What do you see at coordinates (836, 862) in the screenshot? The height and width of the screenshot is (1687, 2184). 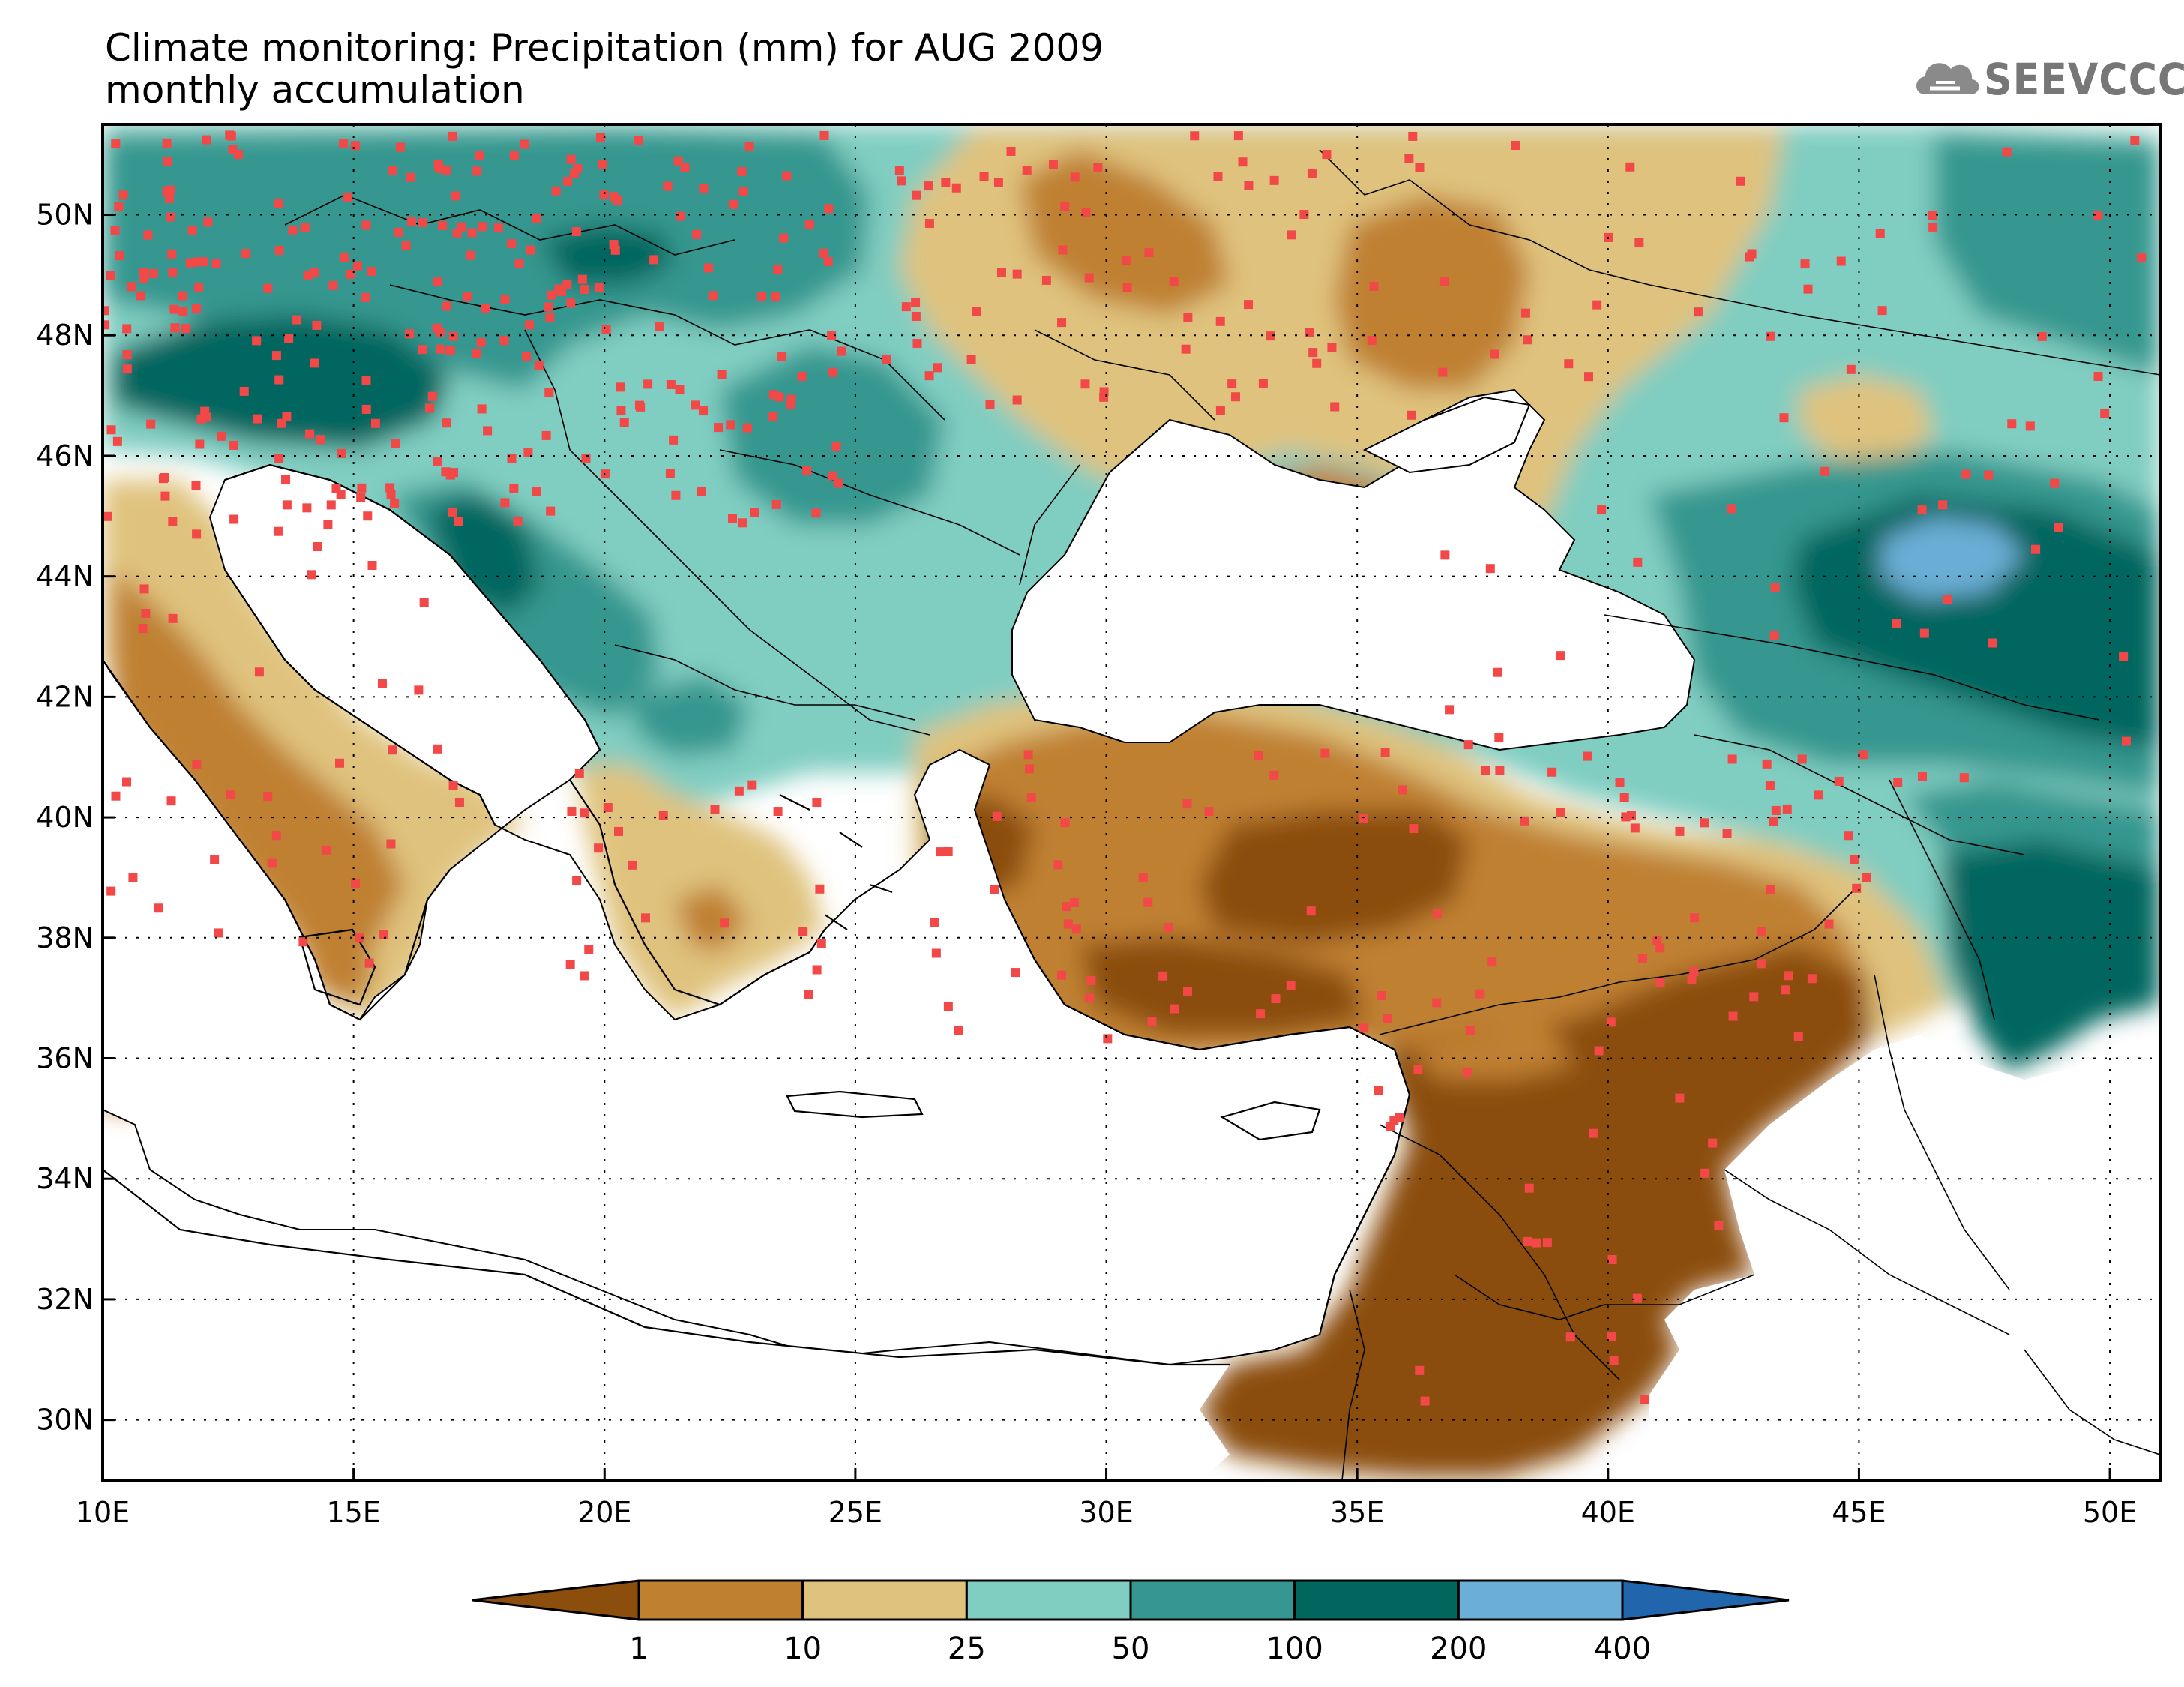 I see `aegean-islands` at bounding box center [836, 862].